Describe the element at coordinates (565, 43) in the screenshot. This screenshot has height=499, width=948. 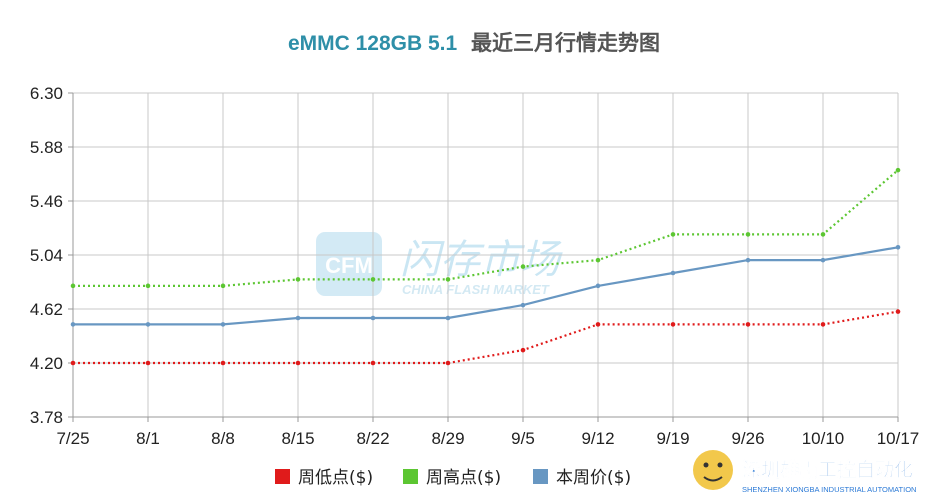
I see `chart-title-suffix: 最近三月行情走势图` at that location.